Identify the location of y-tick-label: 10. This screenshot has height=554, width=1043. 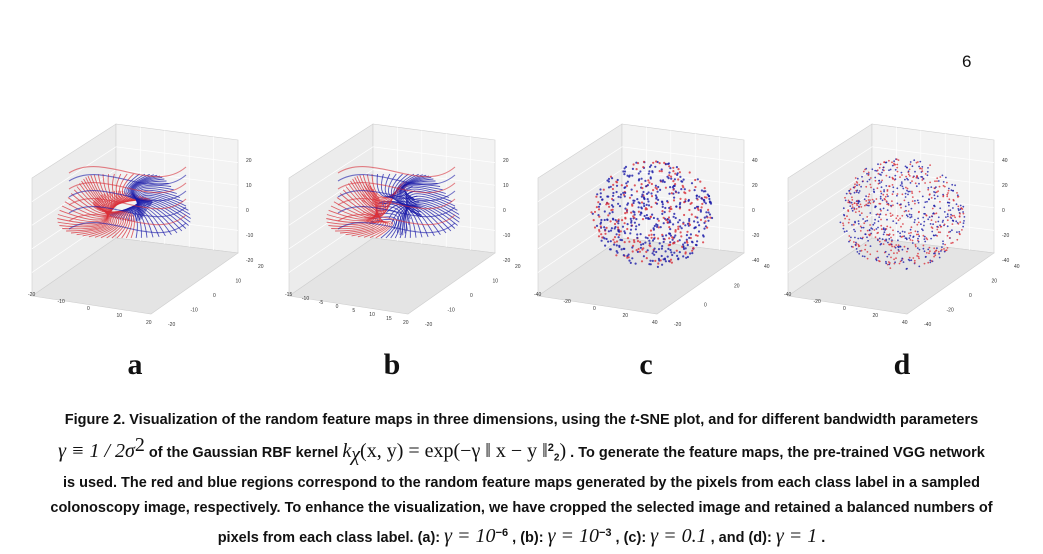
(239, 282).